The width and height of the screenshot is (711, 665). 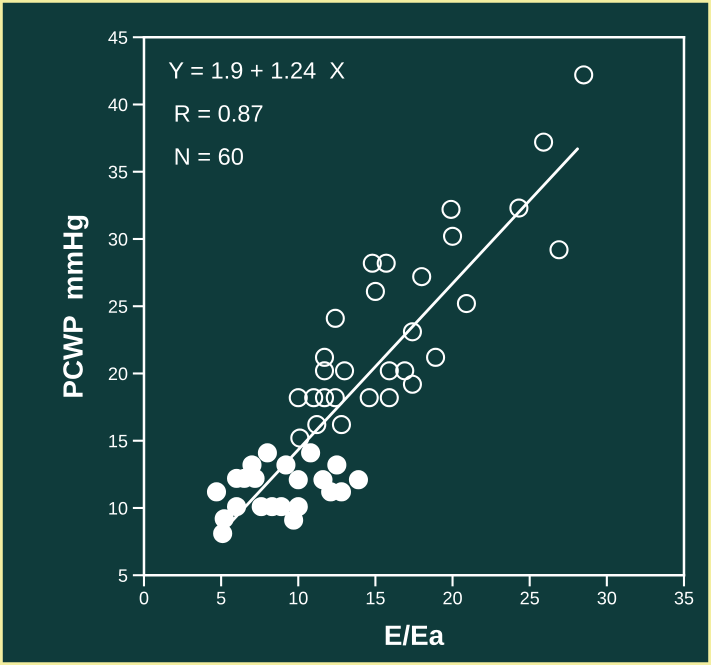 I want to click on y-tick-label: 20, so click(x=118, y=373).